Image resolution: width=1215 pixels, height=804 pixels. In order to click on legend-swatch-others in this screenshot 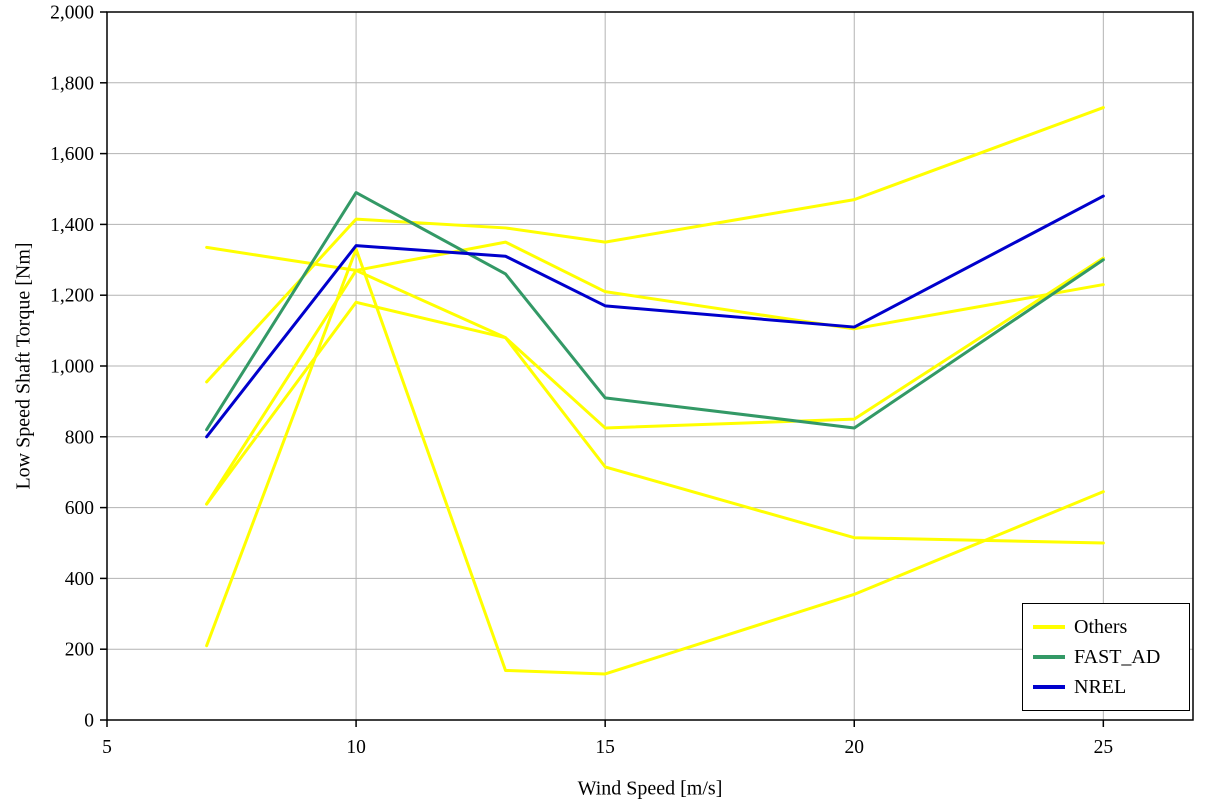, I will do `click(1049, 627)`.